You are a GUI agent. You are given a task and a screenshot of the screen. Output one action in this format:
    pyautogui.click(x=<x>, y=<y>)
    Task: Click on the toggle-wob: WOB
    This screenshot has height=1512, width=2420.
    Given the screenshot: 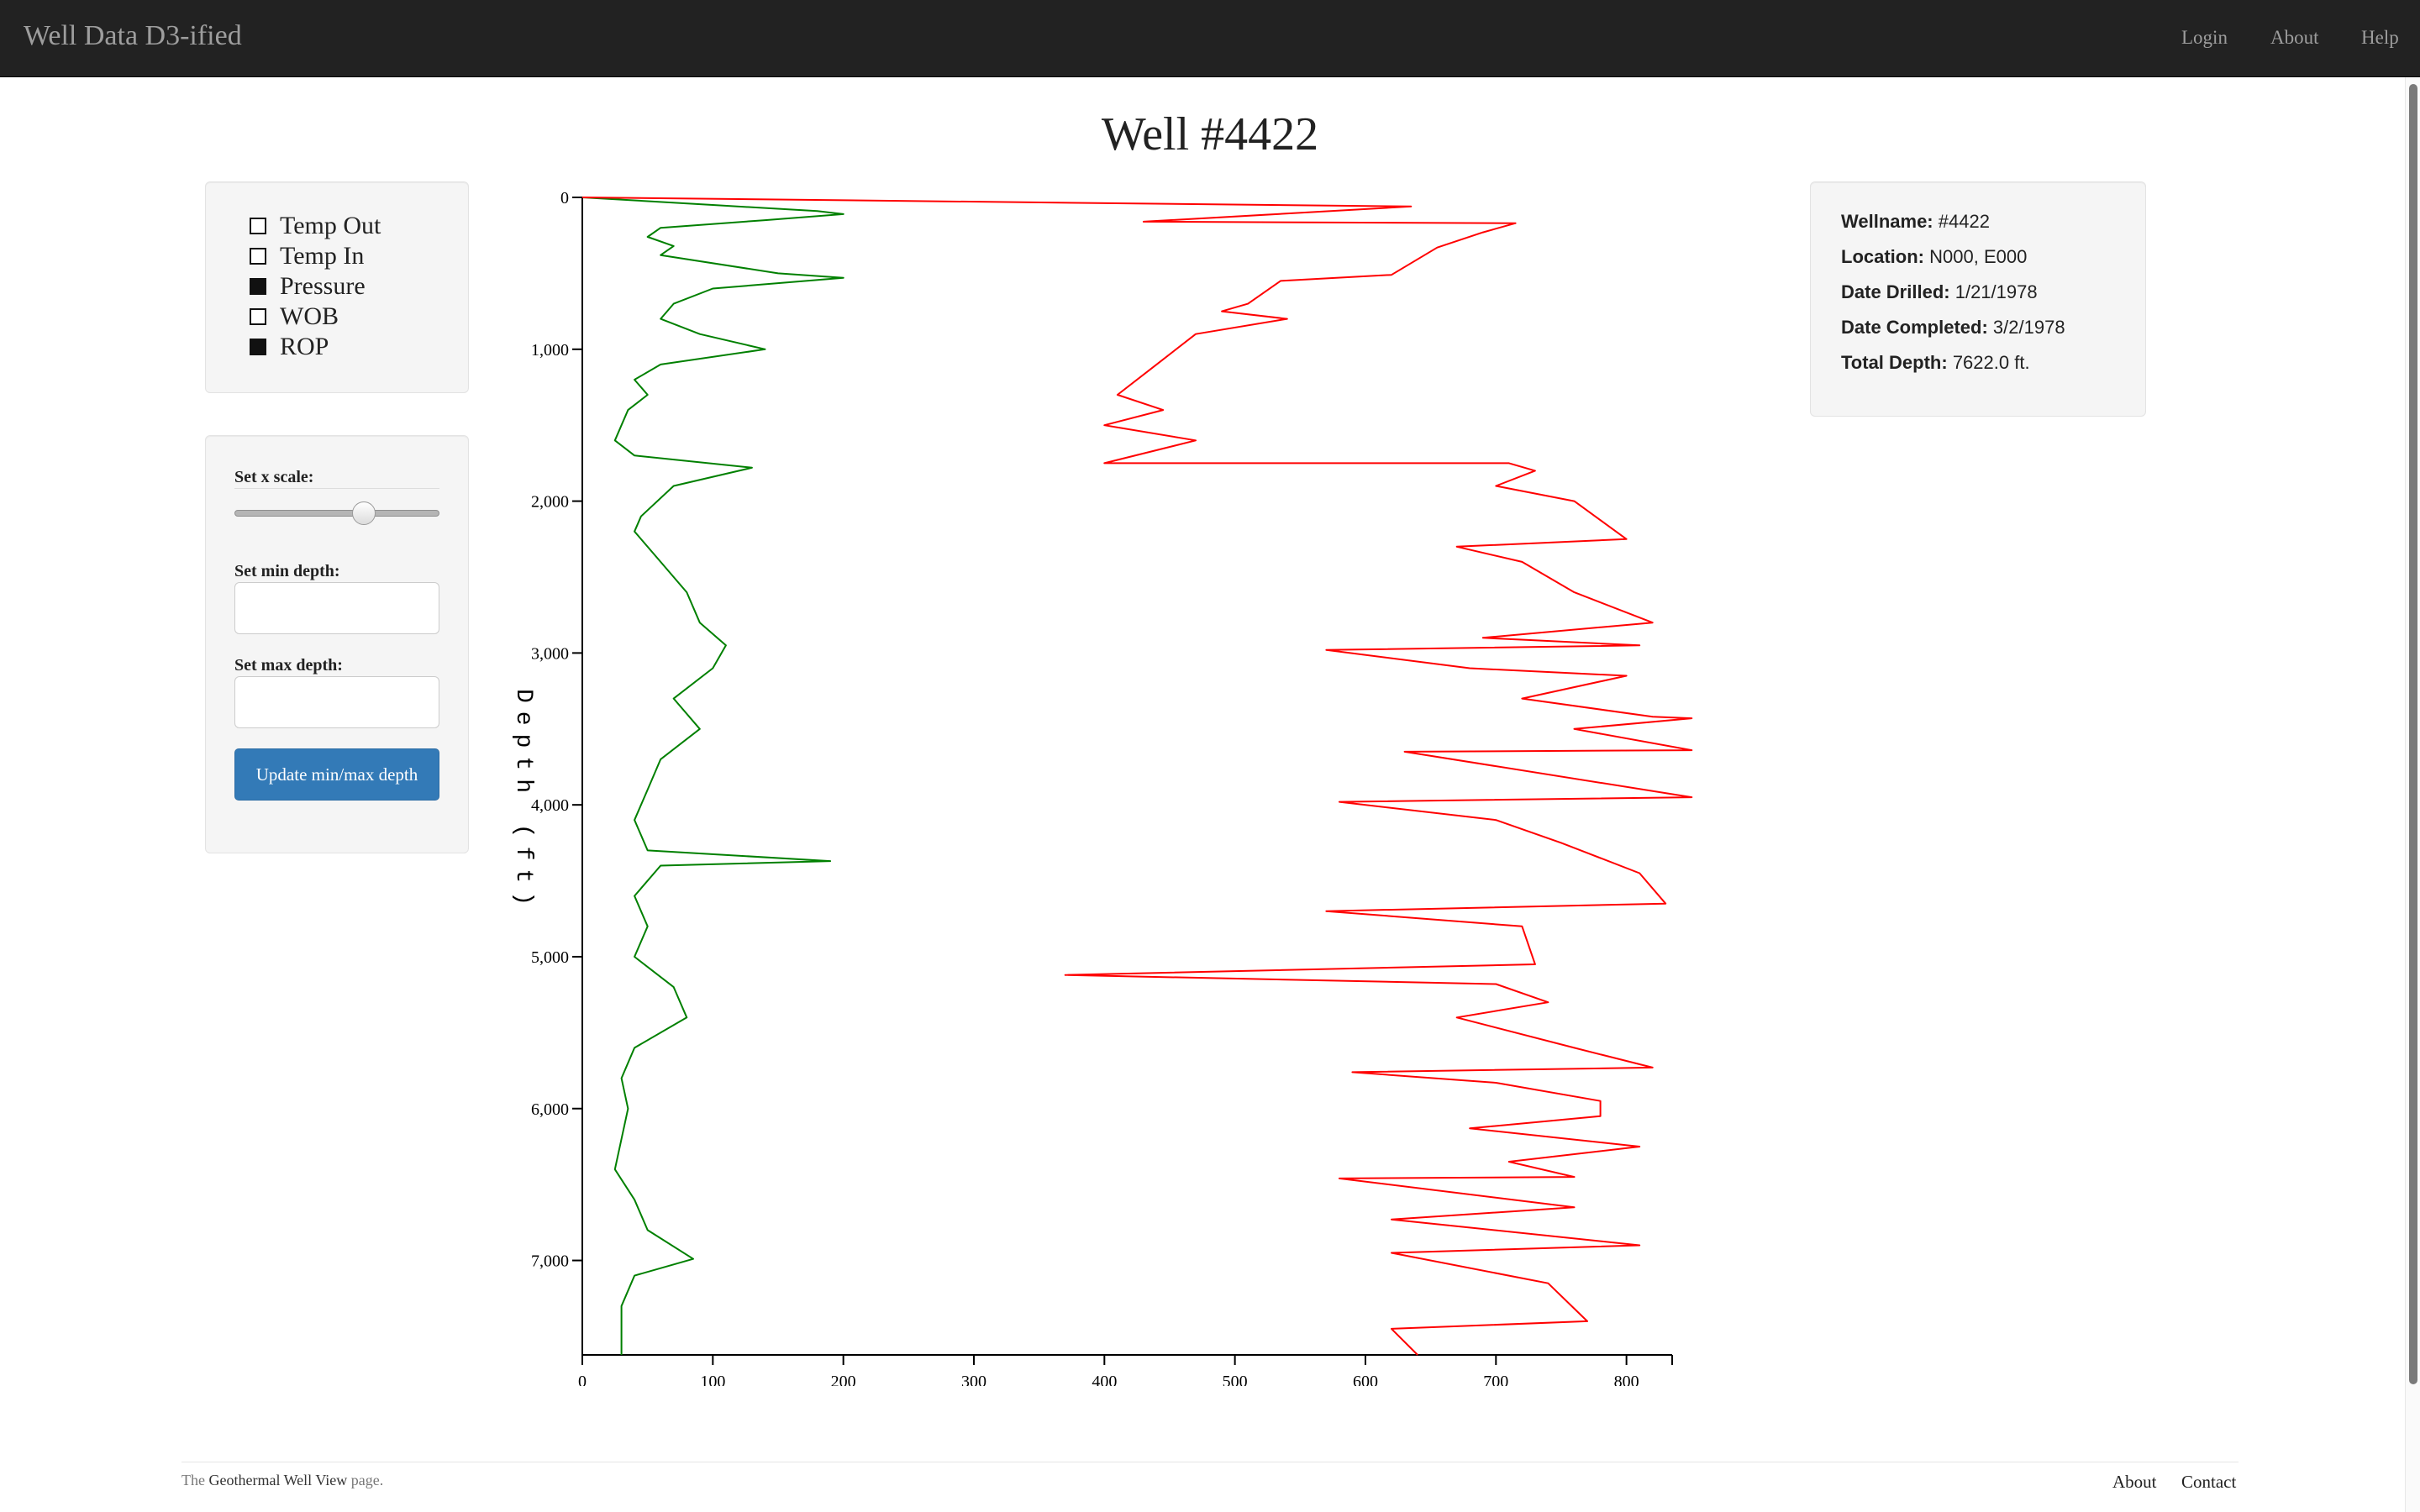 What is the action you would take?
    pyautogui.click(x=294, y=317)
    